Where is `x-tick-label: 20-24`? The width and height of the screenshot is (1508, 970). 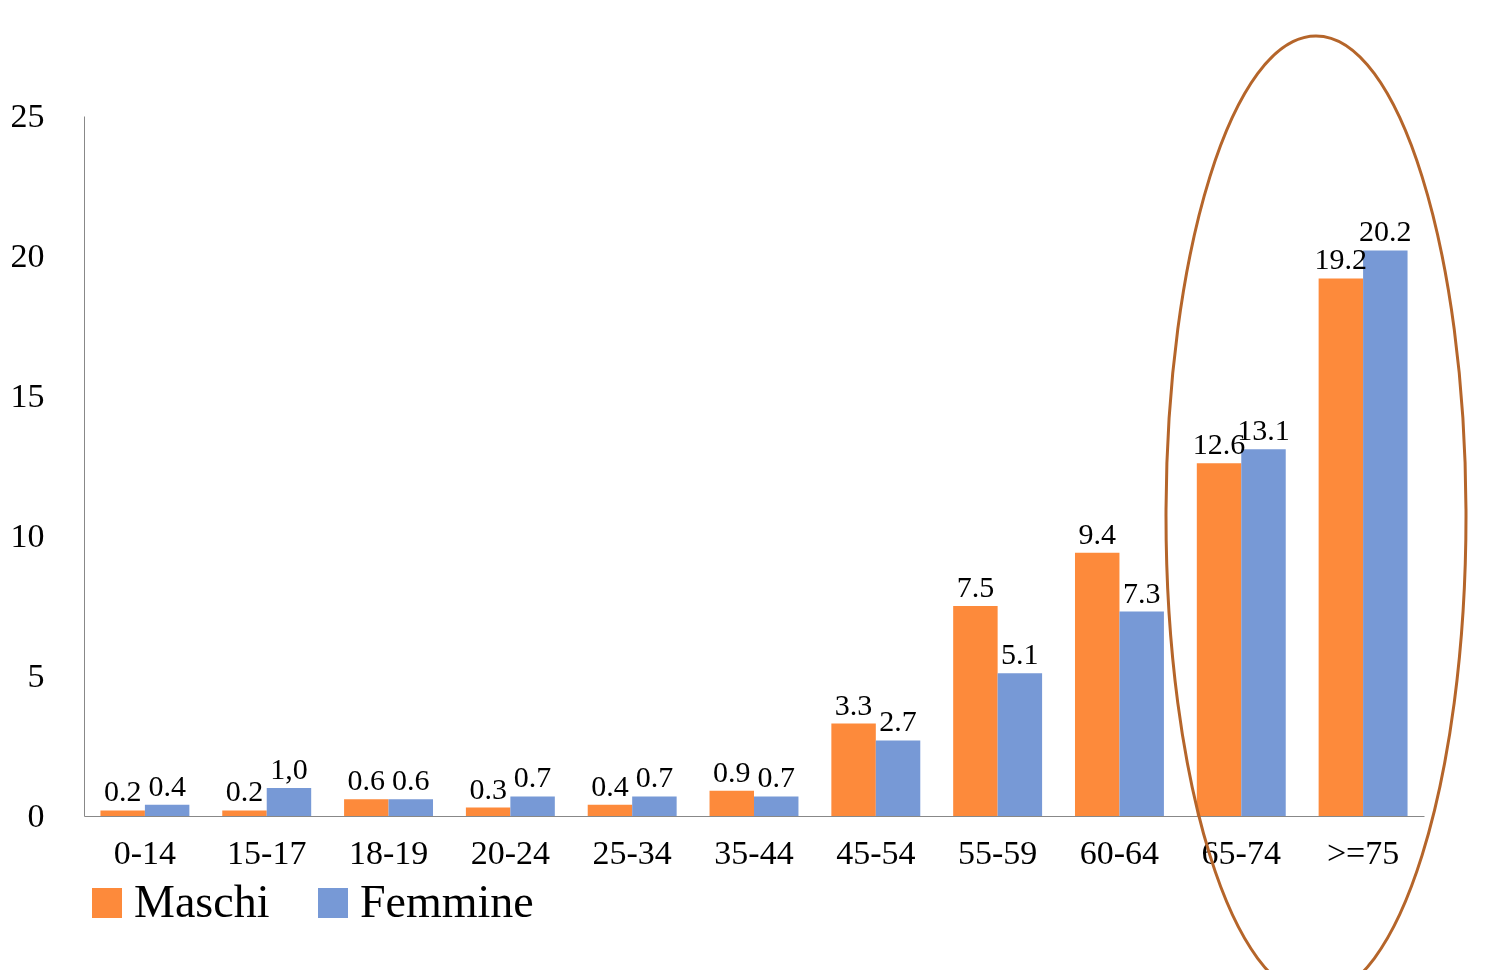 x-tick-label: 20-24 is located at coordinates (510, 852).